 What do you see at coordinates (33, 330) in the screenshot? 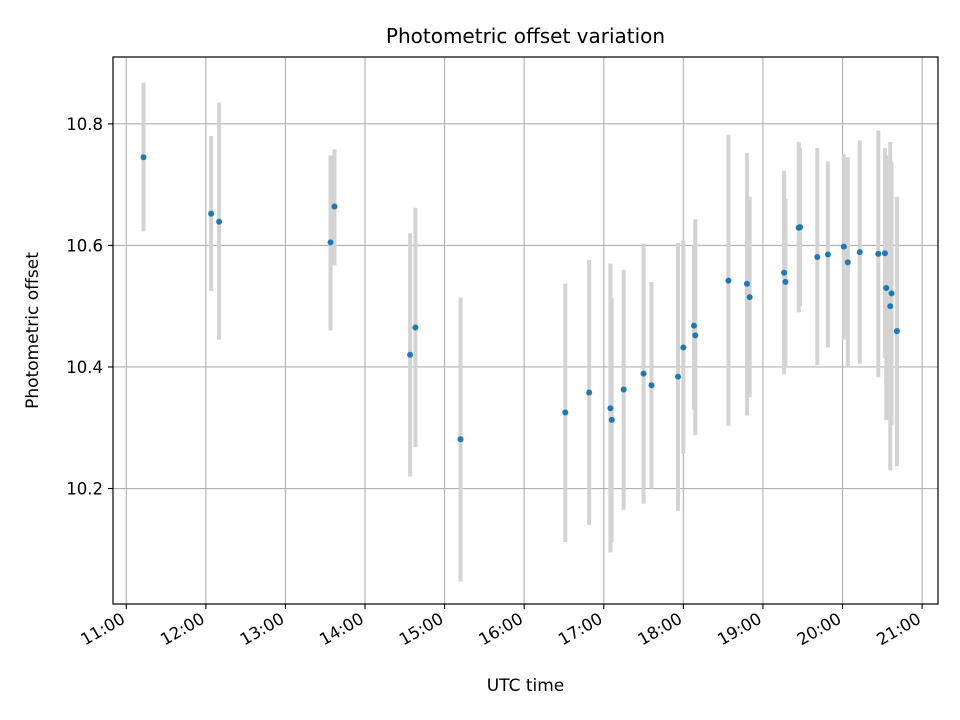
I see `y-axis-title: Photometric offset` at bounding box center [33, 330].